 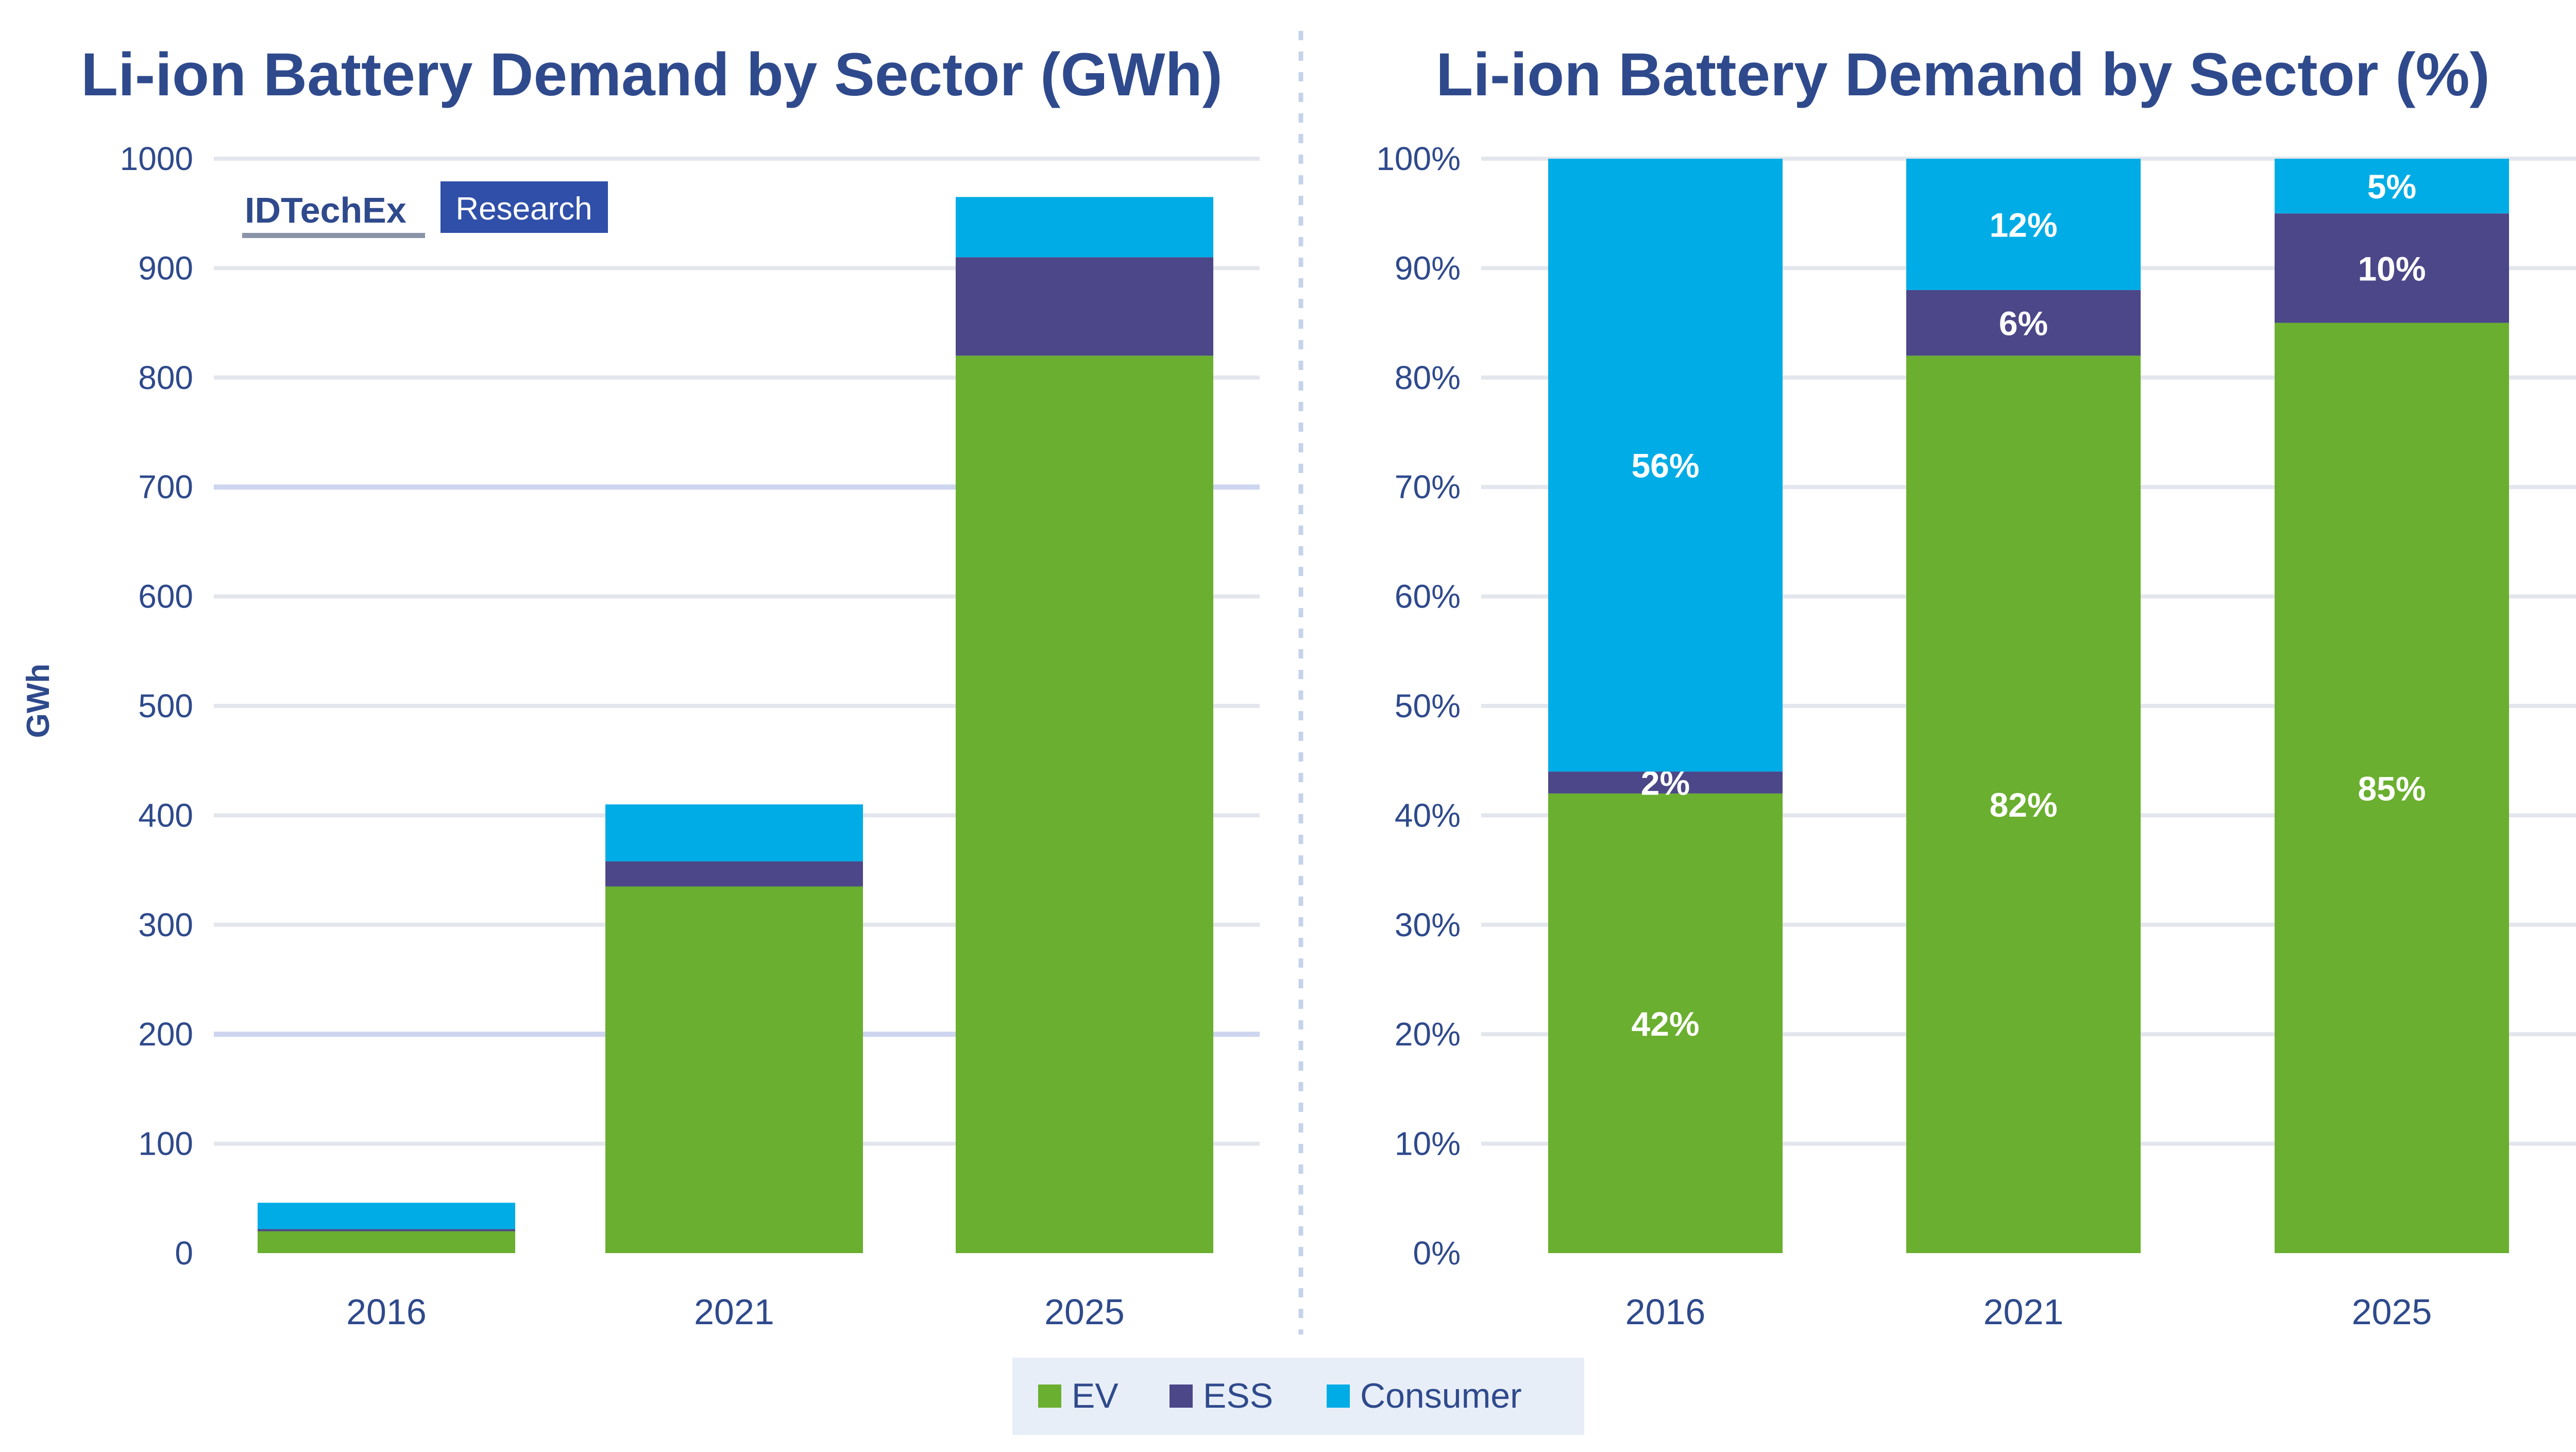 I want to click on data-label-ev-2016: 42%, so click(x=1665, y=1024).